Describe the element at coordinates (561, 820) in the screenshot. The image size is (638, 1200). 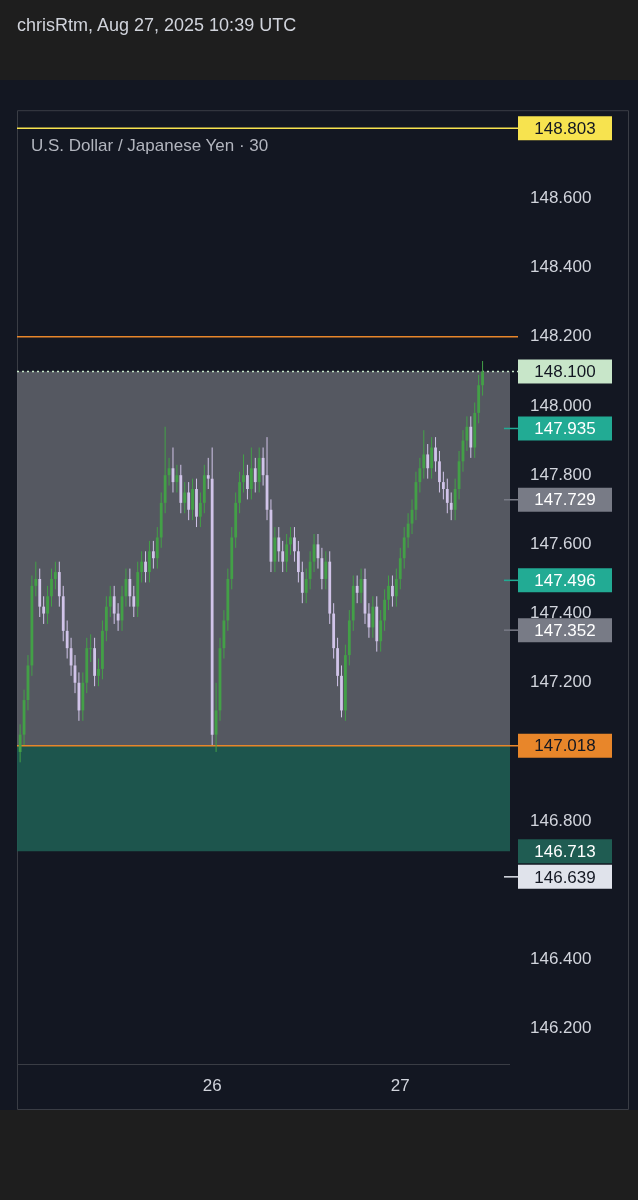
I see `y-tick-label: 146.800` at that location.